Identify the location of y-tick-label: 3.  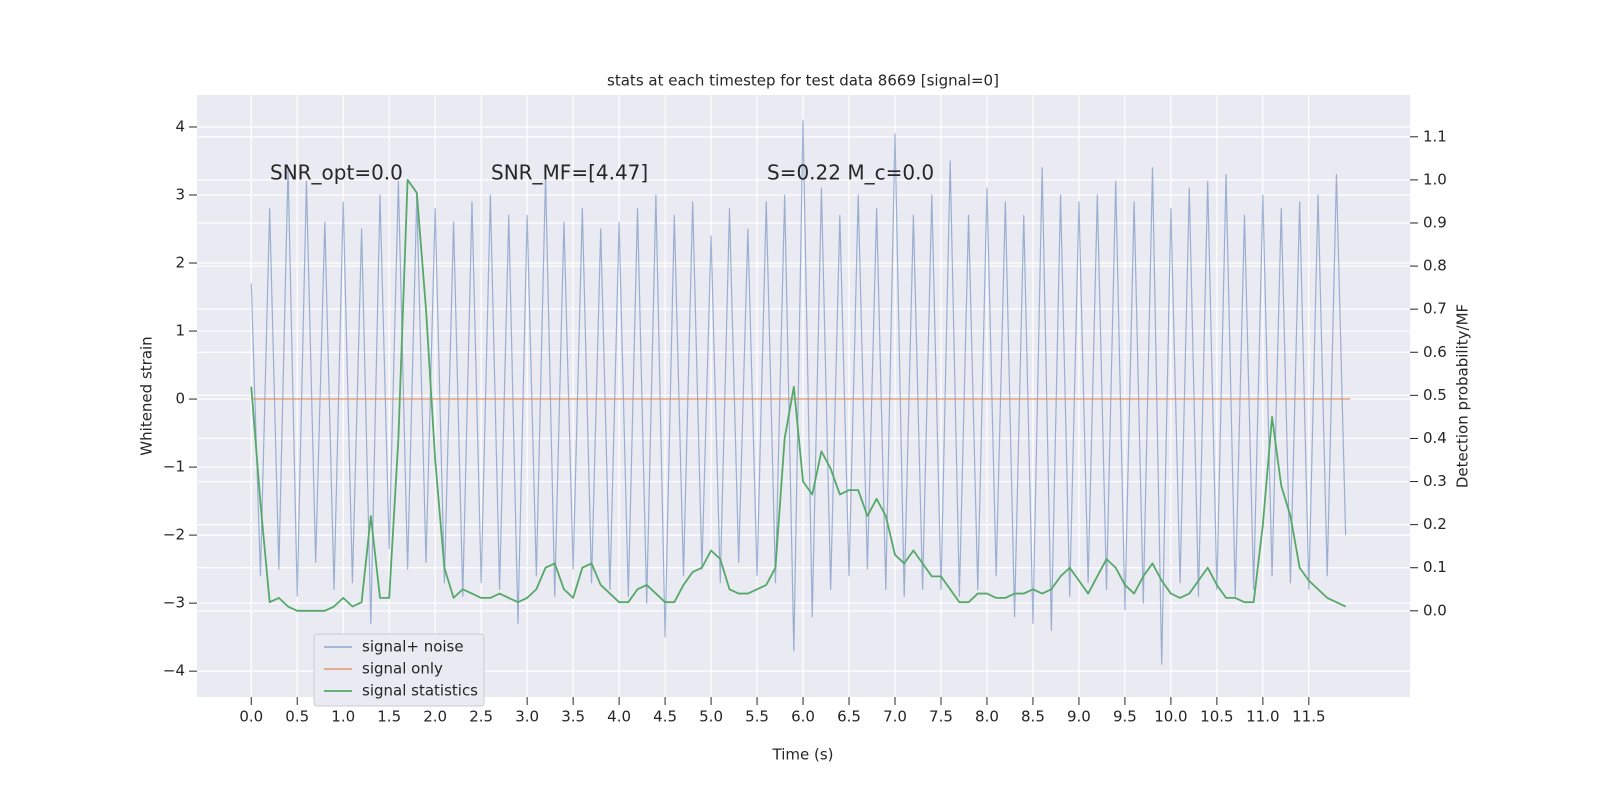
(180, 194).